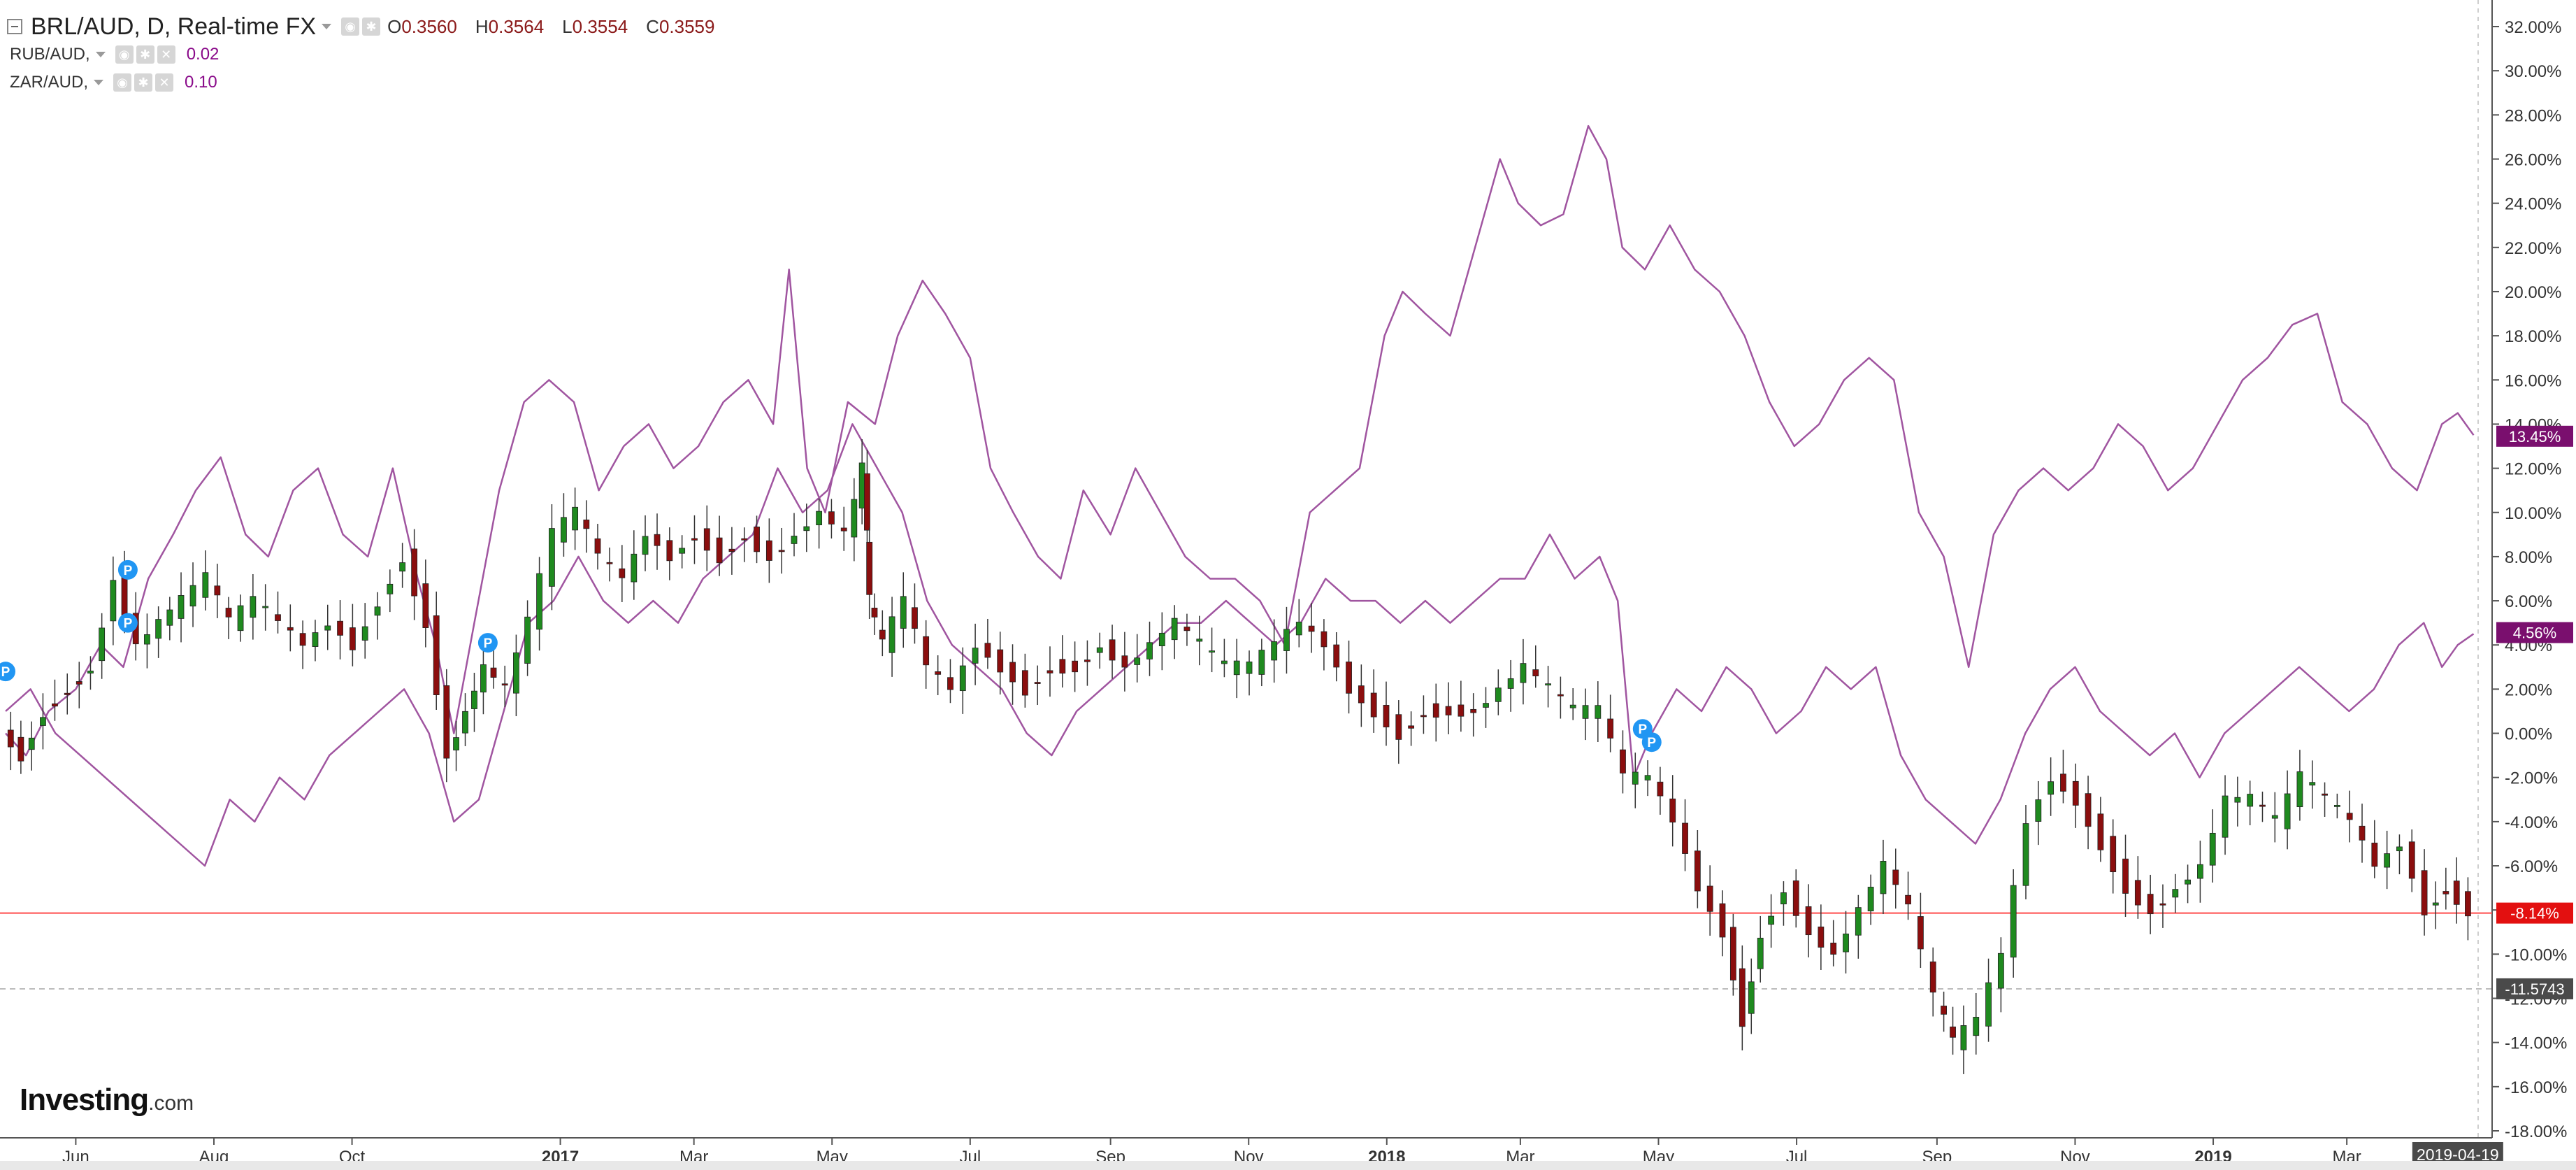 The height and width of the screenshot is (1170, 2576). I want to click on compare-zar-controls: ◉ ✱ ✕, so click(143, 82).